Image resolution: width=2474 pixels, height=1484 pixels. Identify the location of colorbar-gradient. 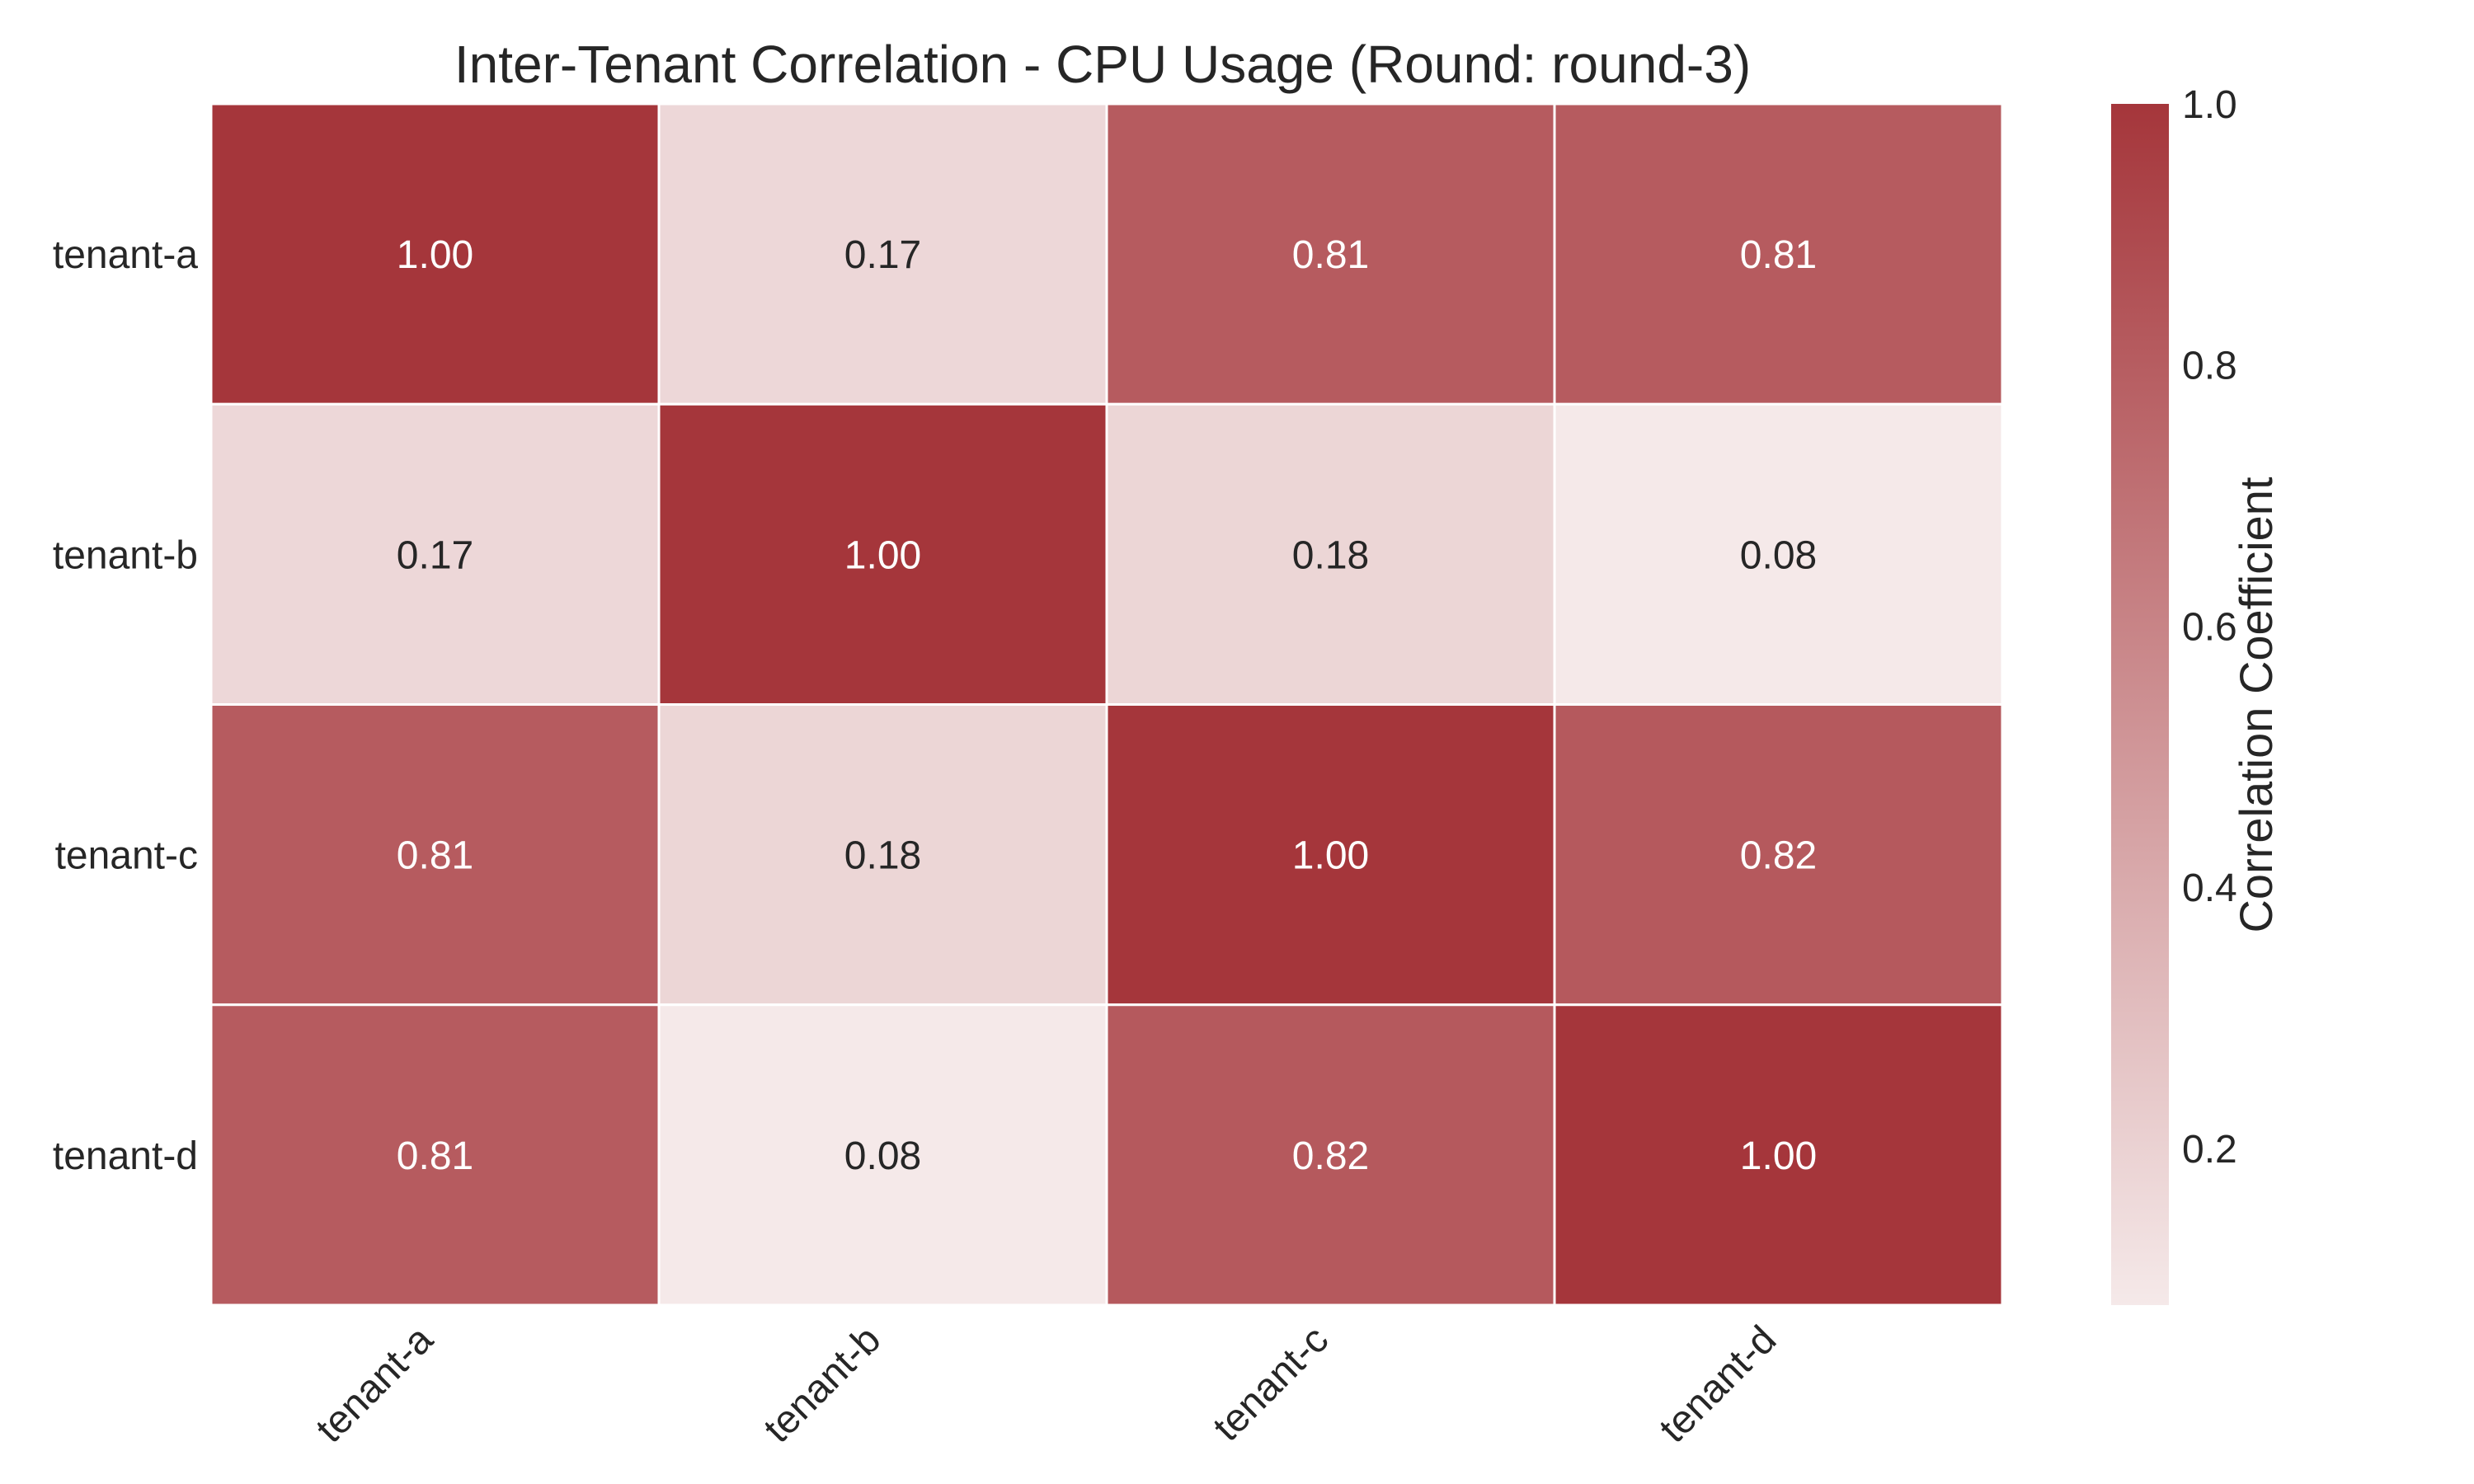
(2140, 704).